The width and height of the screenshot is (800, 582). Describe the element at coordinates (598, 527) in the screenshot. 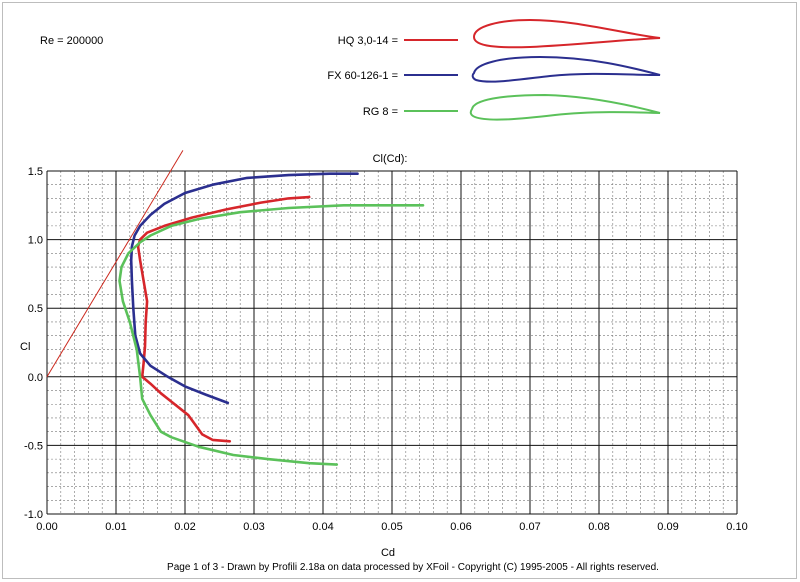

I see `x-tick-label: 0.08` at that location.